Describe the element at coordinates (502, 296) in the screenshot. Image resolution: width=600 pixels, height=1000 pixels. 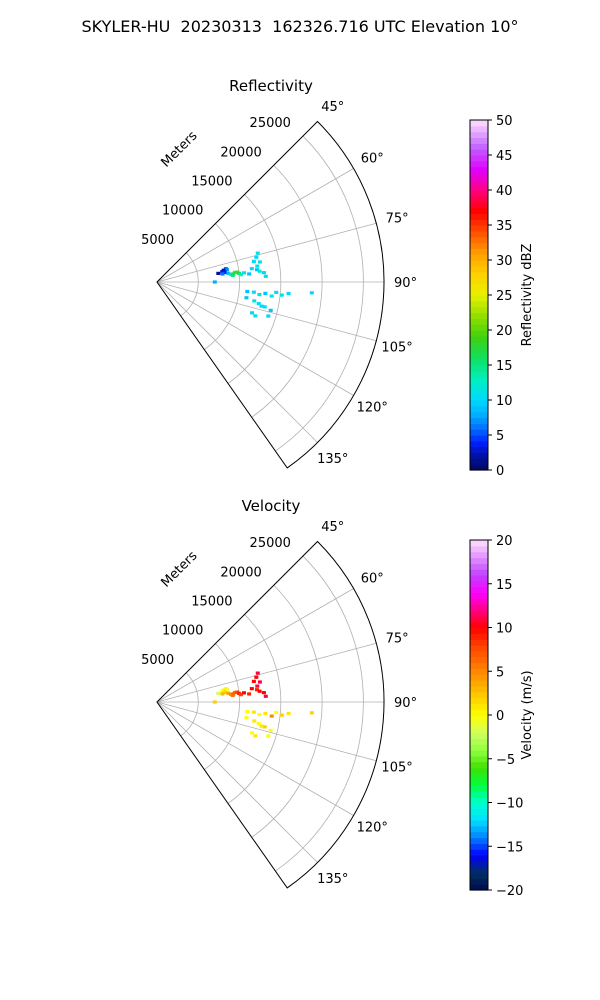
I see `reflectivity-colorbar: 0 5 10 15 20 25 30 35 40 45 50 Reflectivity dBZ` at that location.